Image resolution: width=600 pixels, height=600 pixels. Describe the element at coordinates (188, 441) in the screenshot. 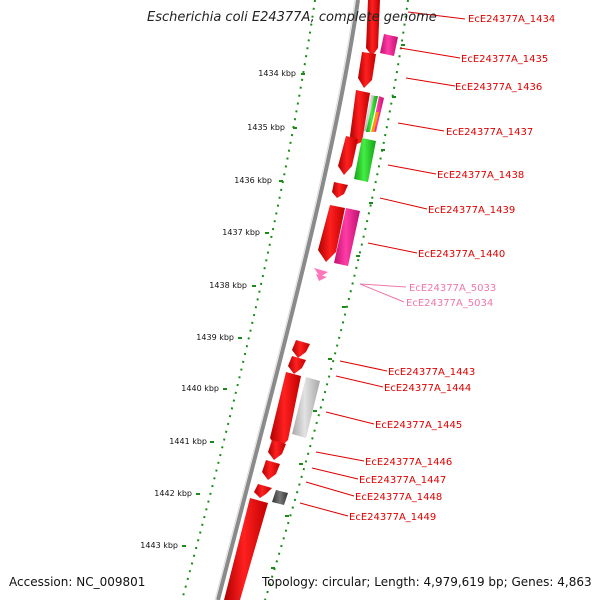

I see `scale-label: 1441 kbp` at that location.